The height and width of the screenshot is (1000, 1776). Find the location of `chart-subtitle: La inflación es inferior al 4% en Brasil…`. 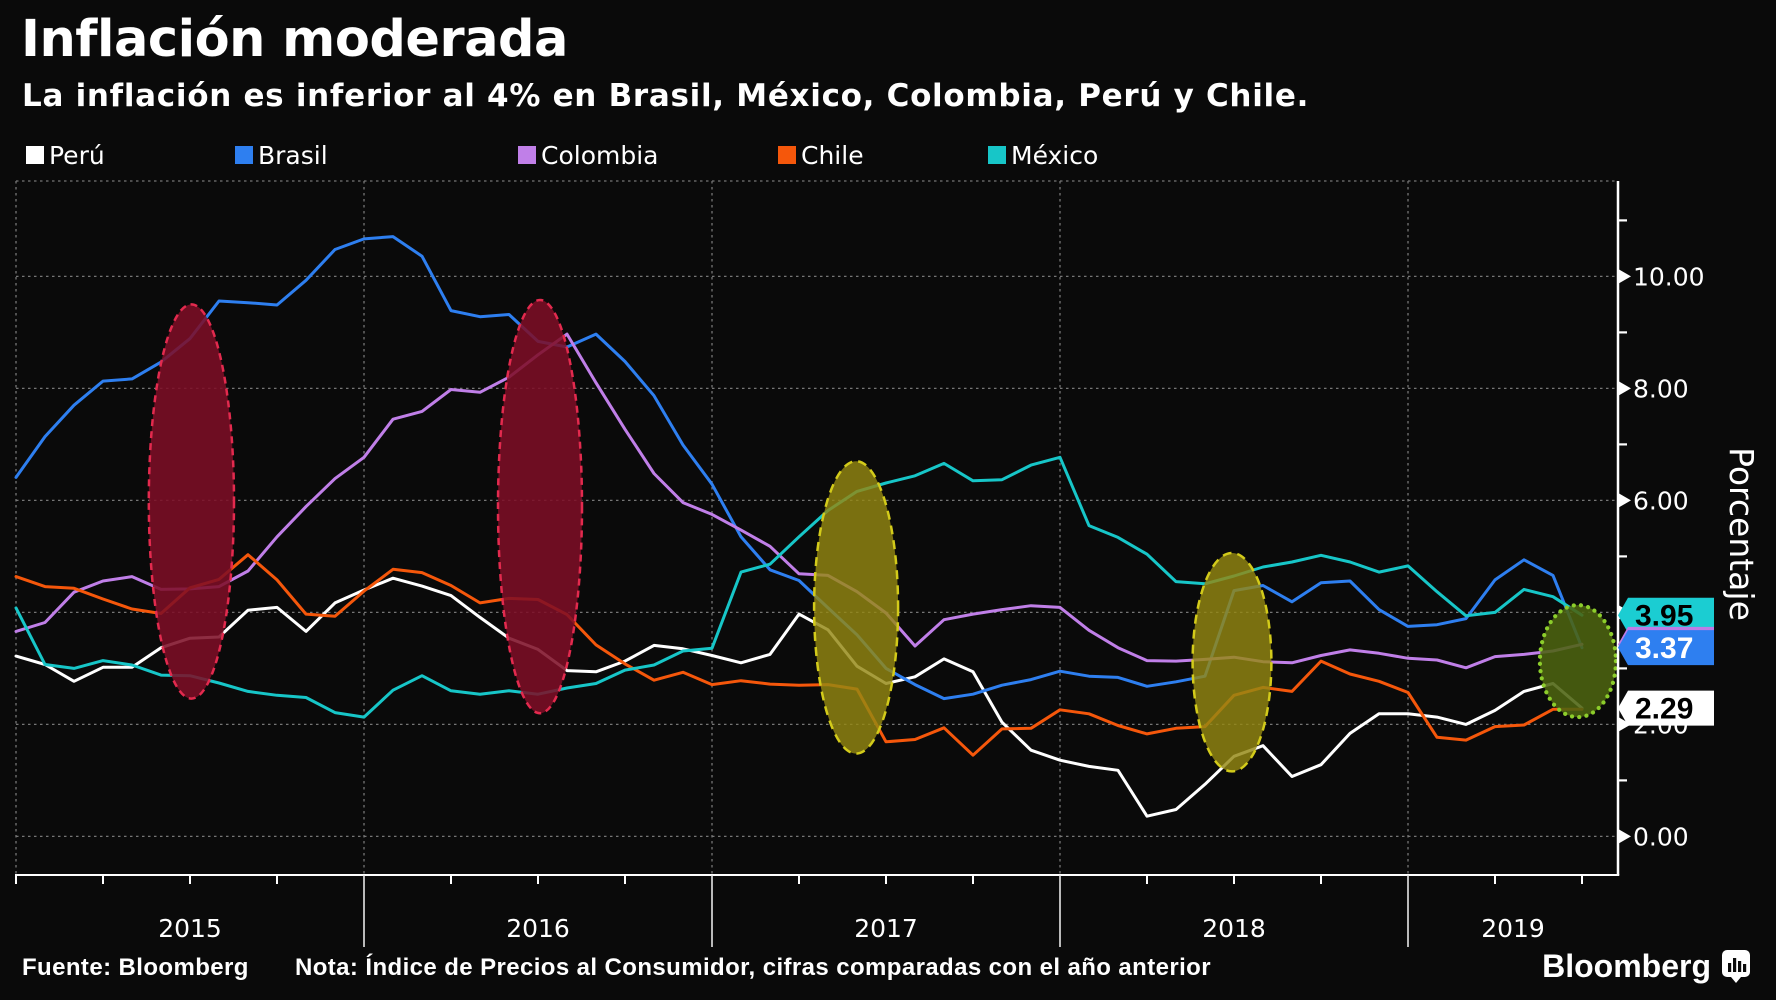

chart-subtitle: La inflación es inferior al 4% en Brasil… is located at coordinates (666, 96).